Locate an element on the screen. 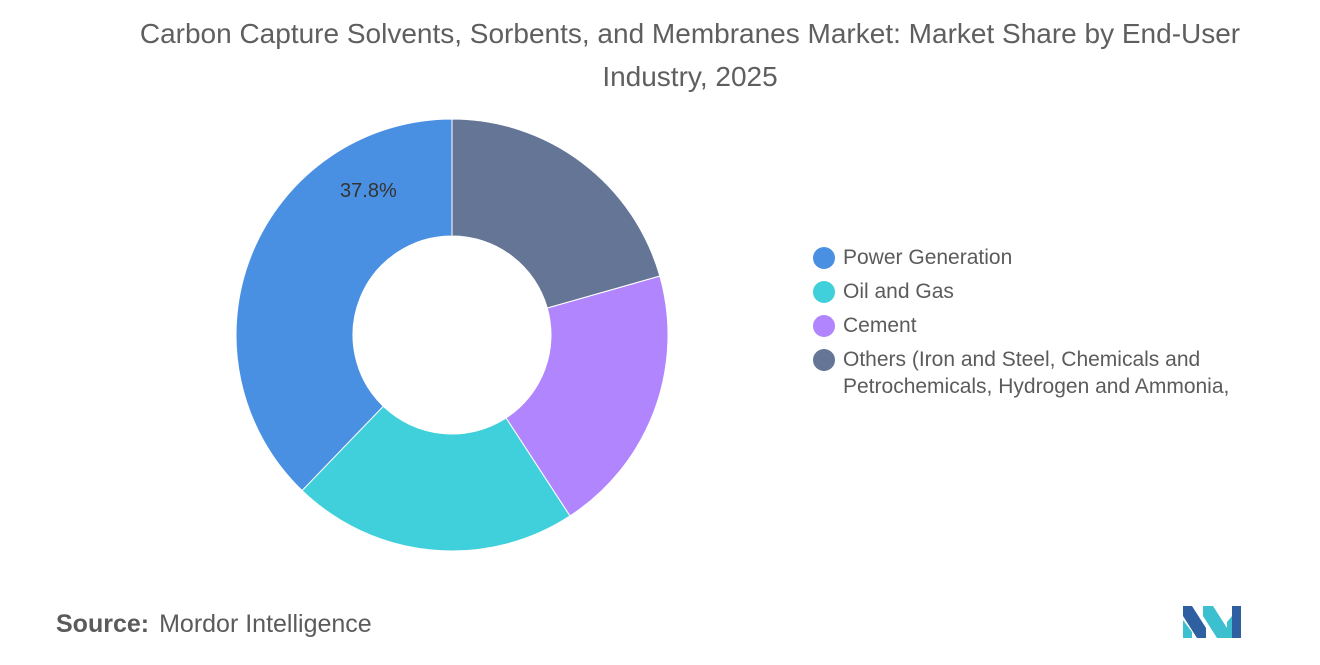 The image size is (1320, 665). legend-label: Oil and Gas is located at coordinates (898, 291).